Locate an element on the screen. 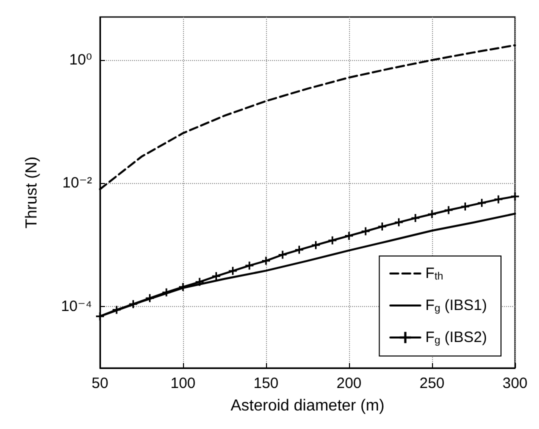 This screenshot has height=429, width=539. legend-label: Fth is located at coordinates (434, 273).